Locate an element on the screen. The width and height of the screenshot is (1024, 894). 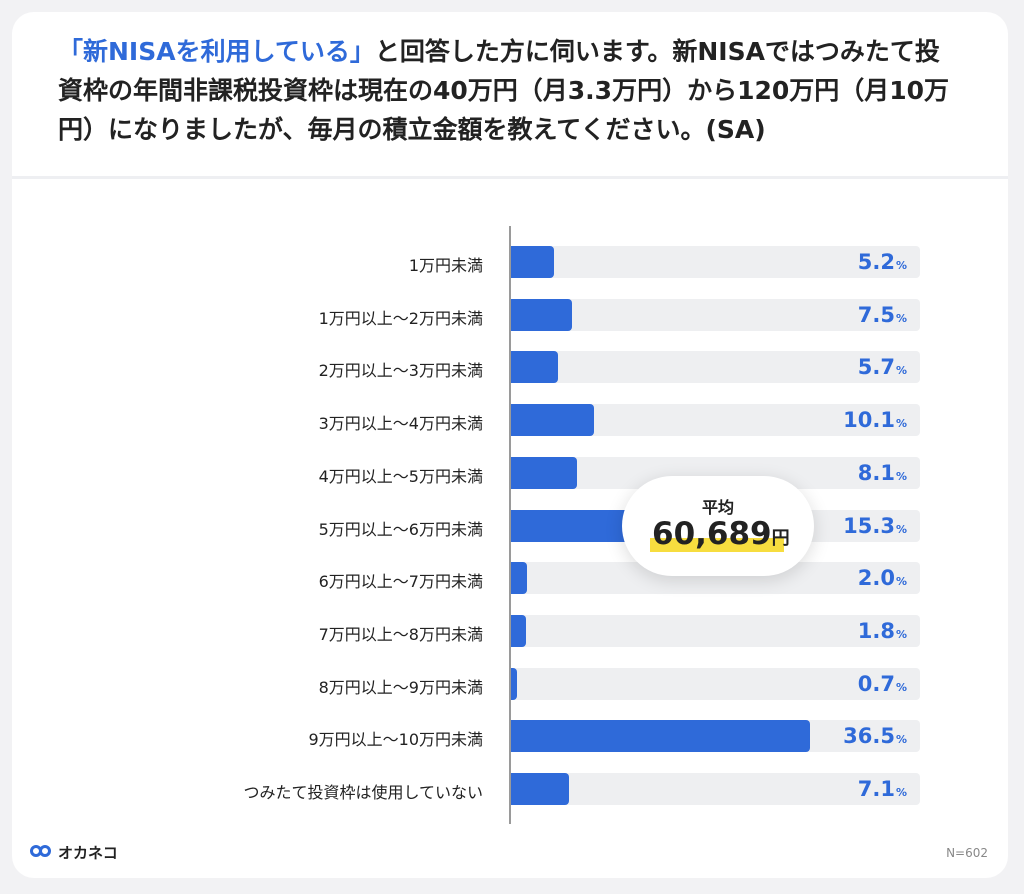
value-number: 5.2 is located at coordinates (876, 262).